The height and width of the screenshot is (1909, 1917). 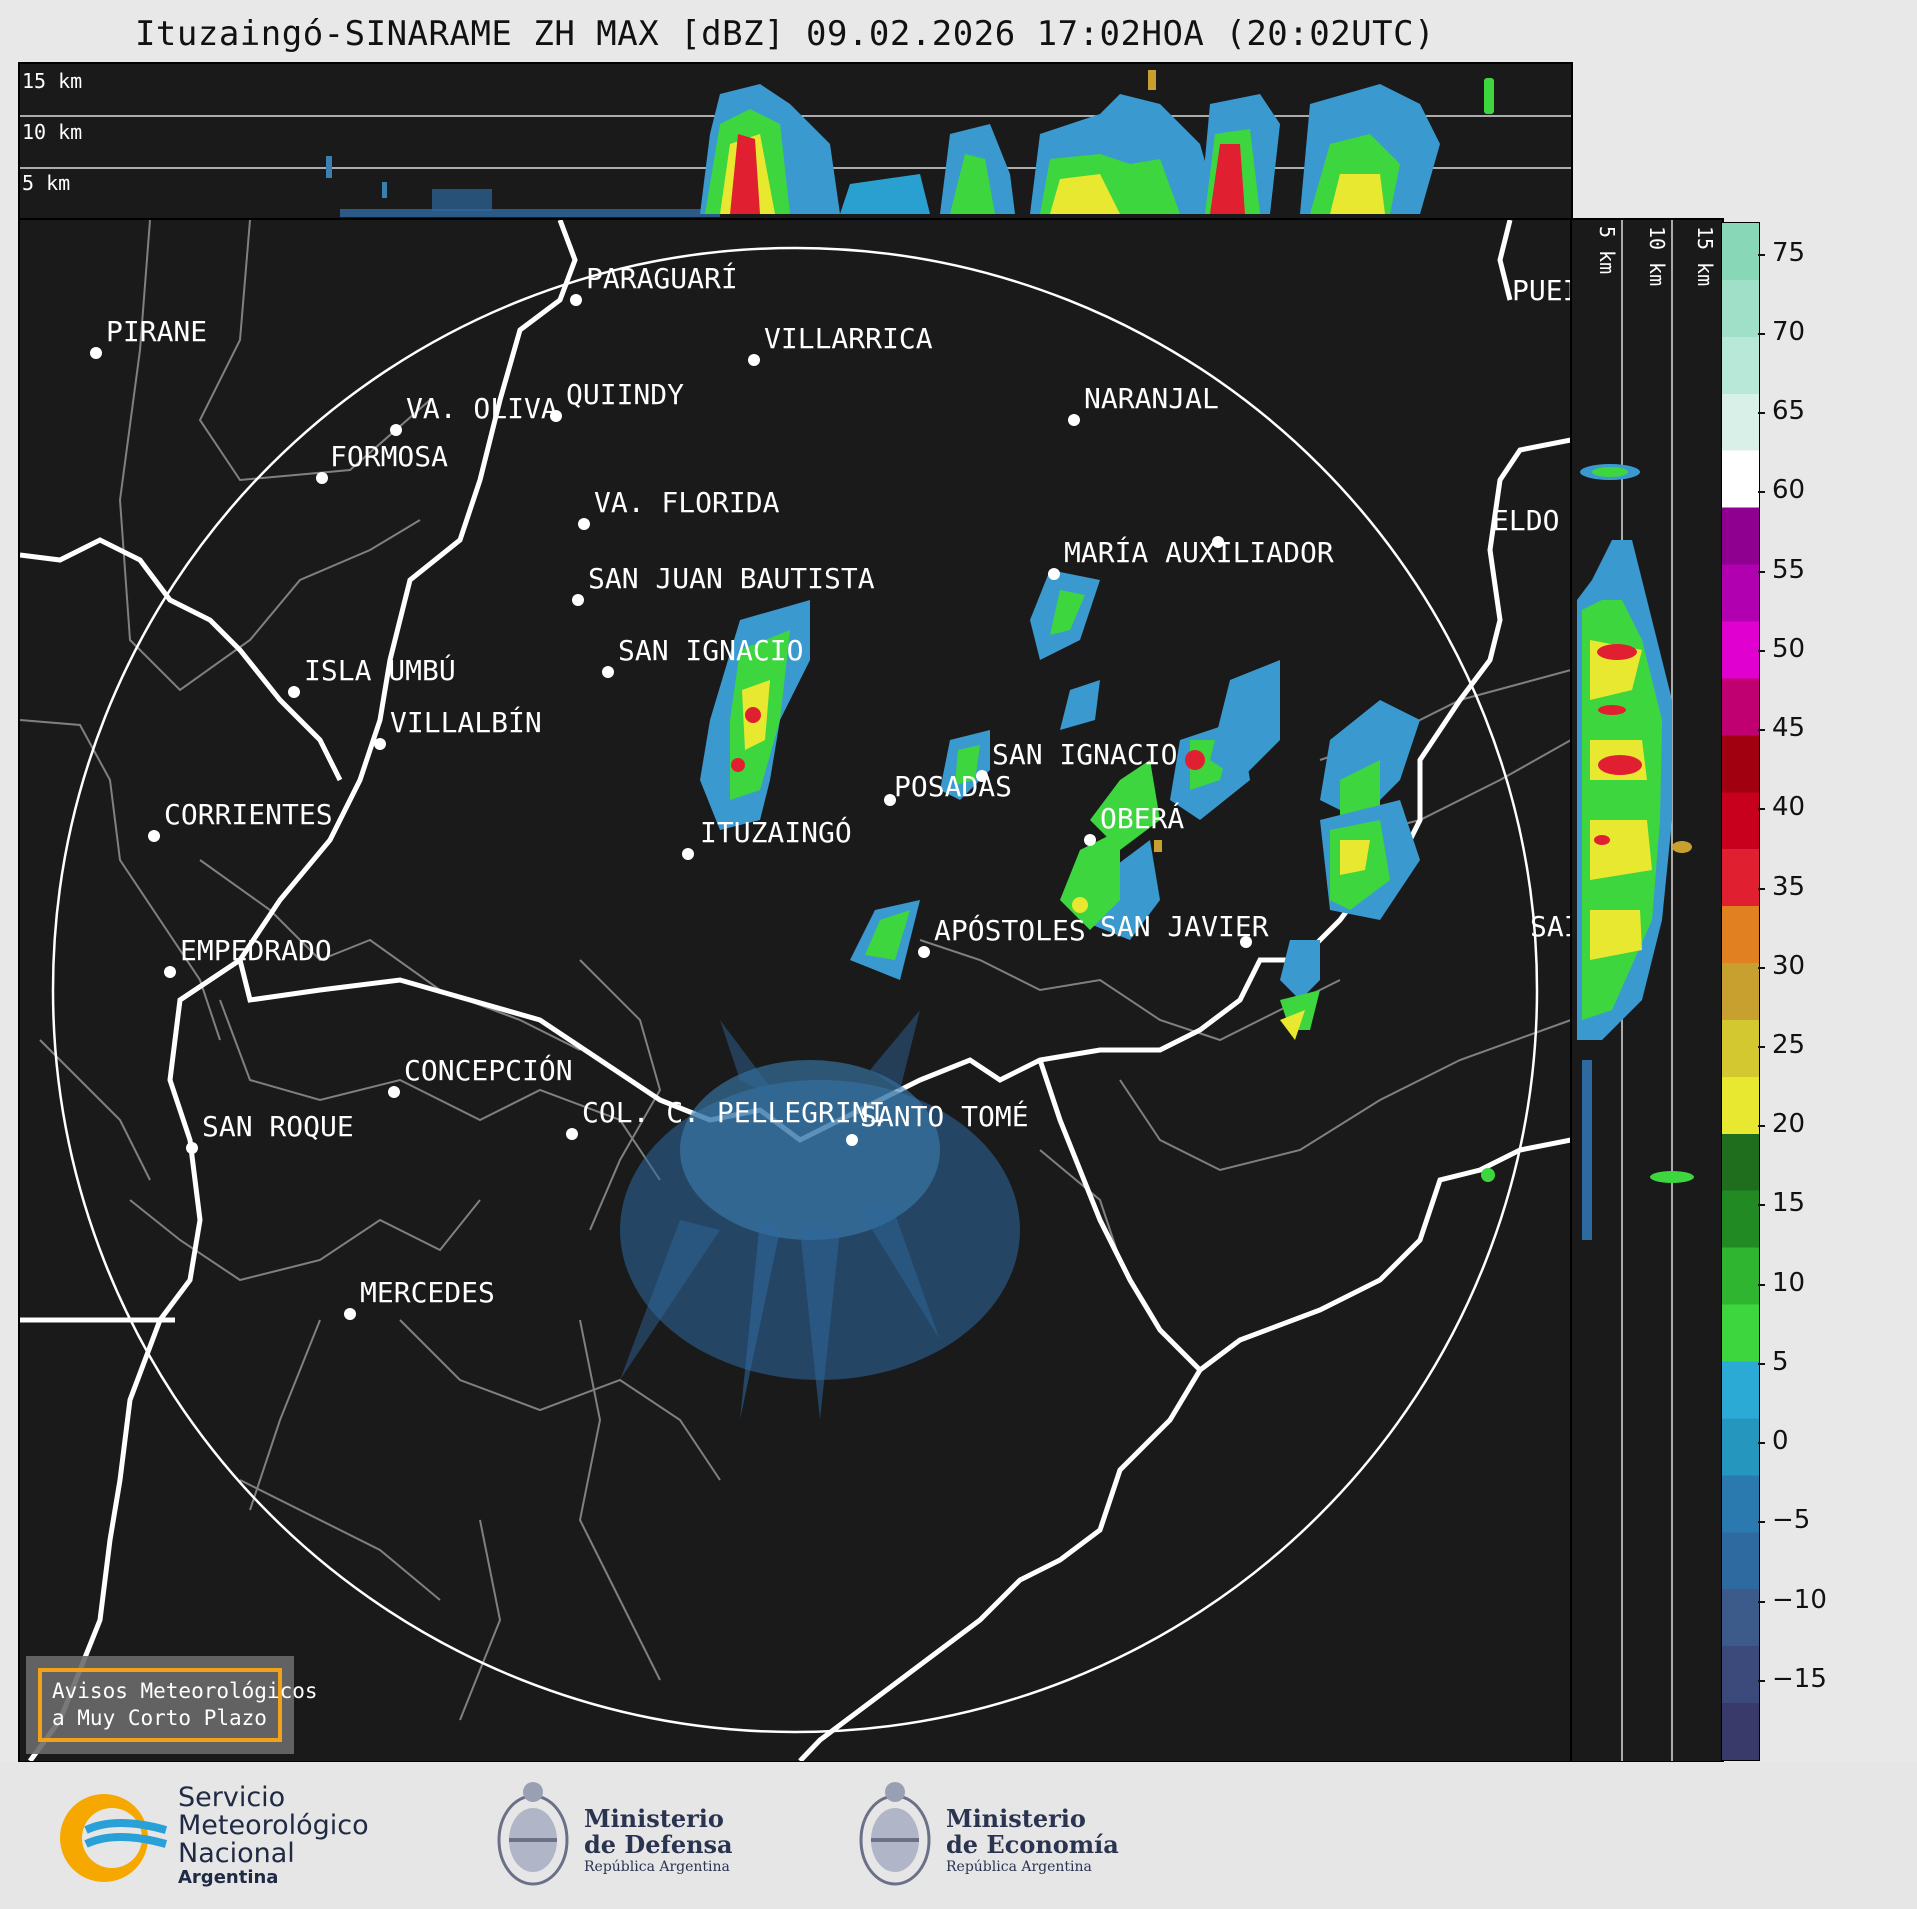 What do you see at coordinates (228, 1877) in the screenshot?
I see `smn-line: Argentina` at bounding box center [228, 1877].